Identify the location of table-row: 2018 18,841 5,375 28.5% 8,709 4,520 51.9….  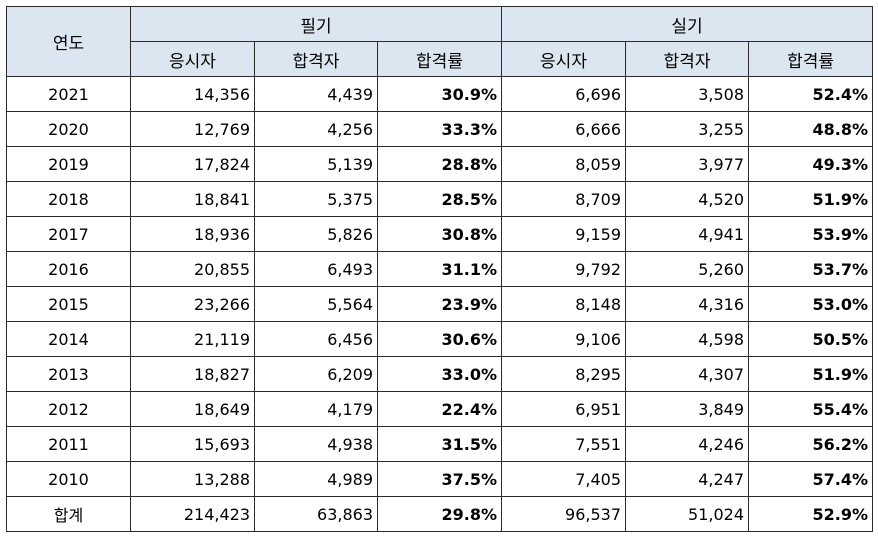
(440, 199).